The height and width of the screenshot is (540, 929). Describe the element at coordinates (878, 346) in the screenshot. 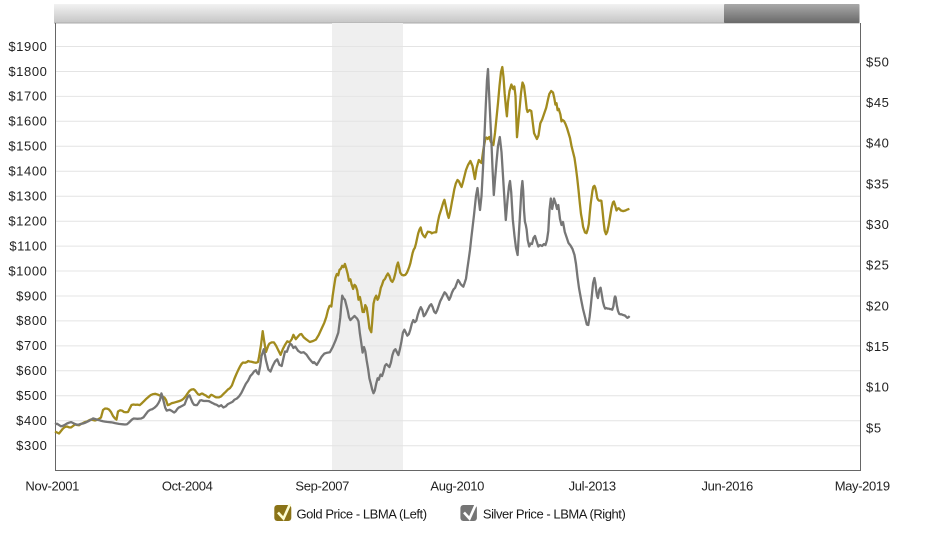

I see `svg-text: $15` at that location.